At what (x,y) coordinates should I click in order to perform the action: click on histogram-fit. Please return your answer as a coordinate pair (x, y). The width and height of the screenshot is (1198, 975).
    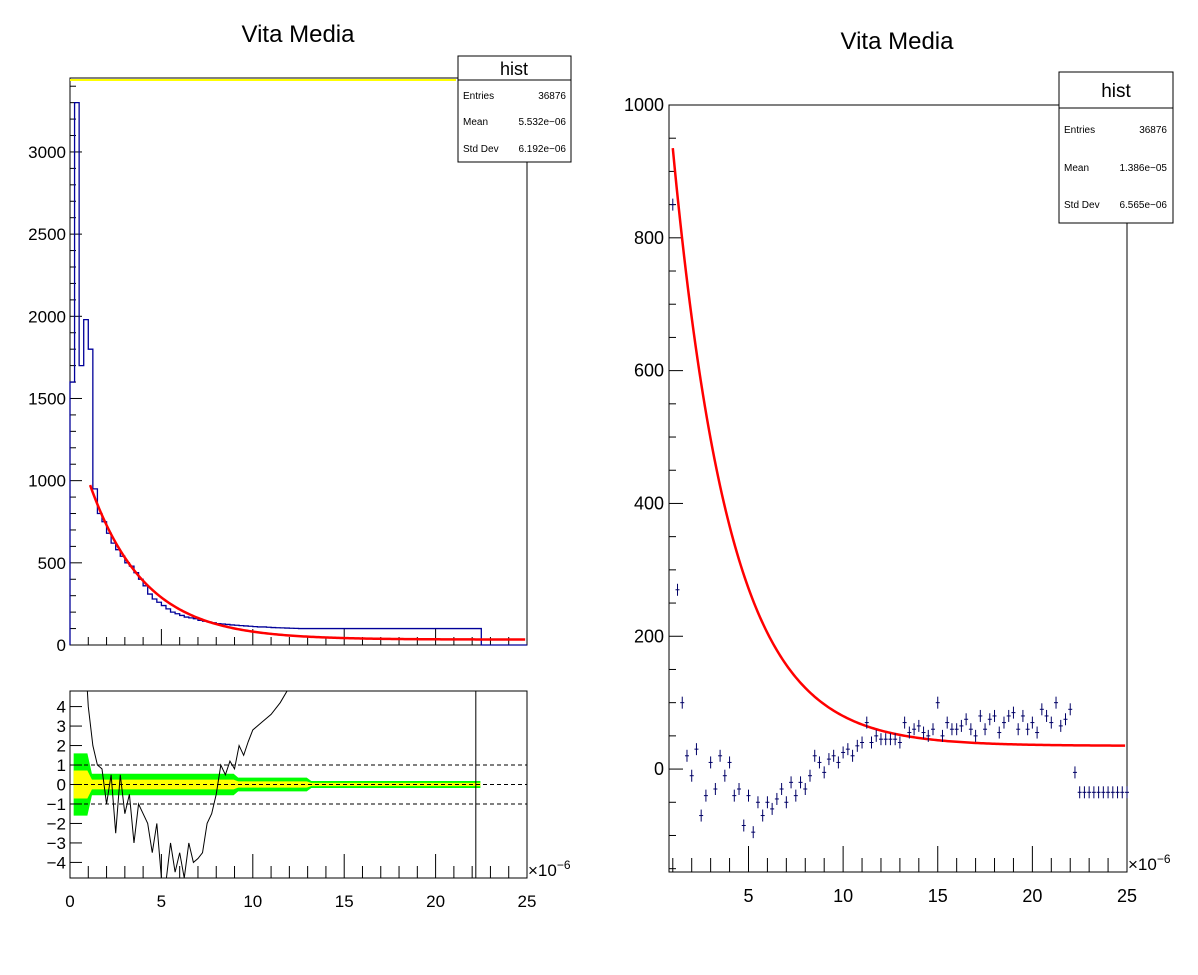
    Looking at the image, I should click on (307, 562).